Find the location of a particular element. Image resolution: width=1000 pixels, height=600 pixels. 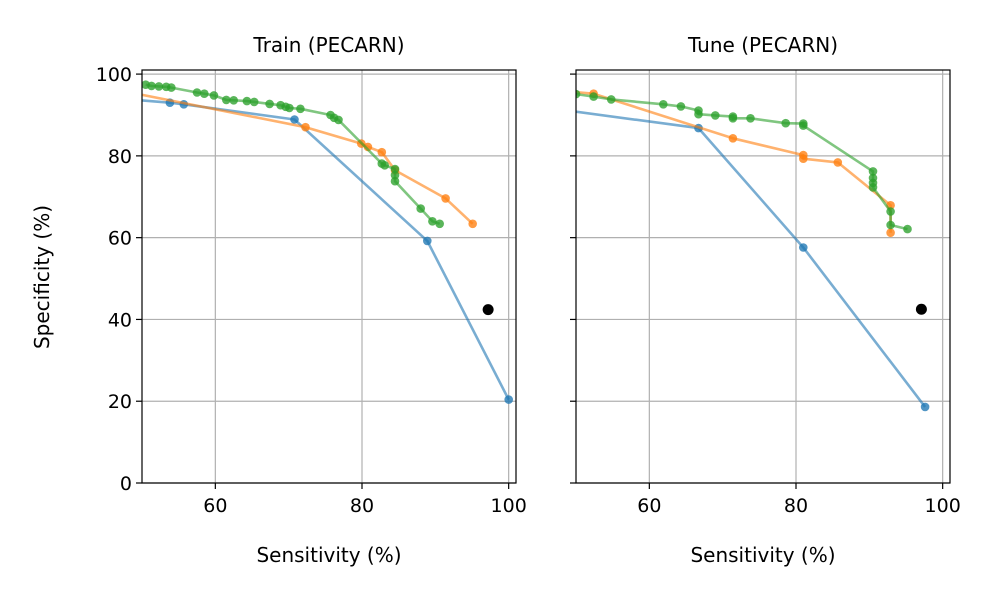

panel-title: Train (PECARN) is located at coordinates (328, 45).